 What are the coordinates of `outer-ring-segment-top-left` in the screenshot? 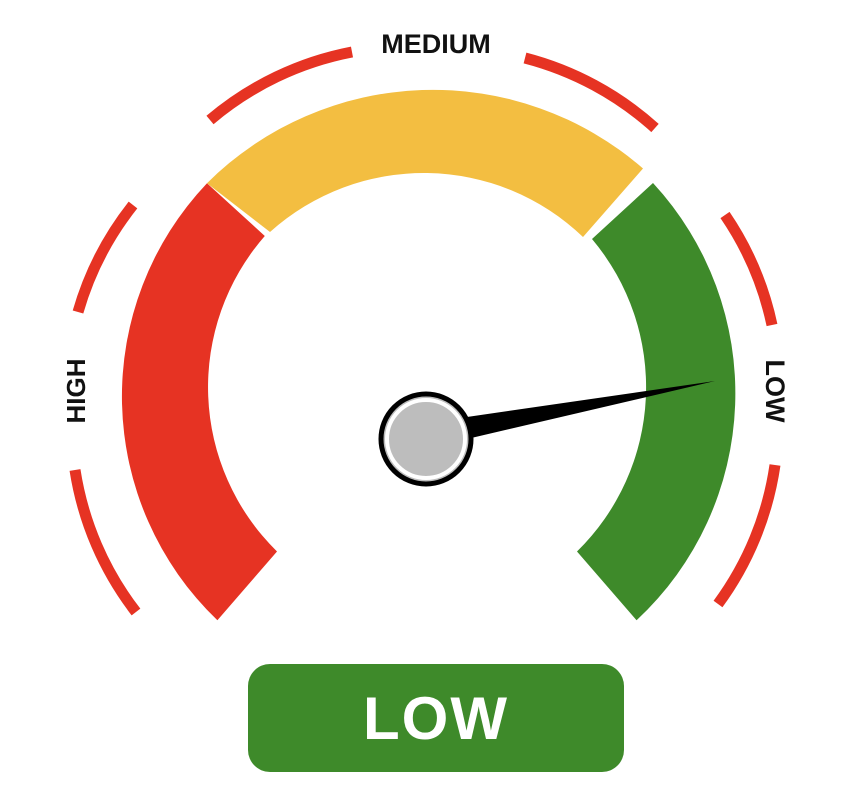 It's located at (280, 85).